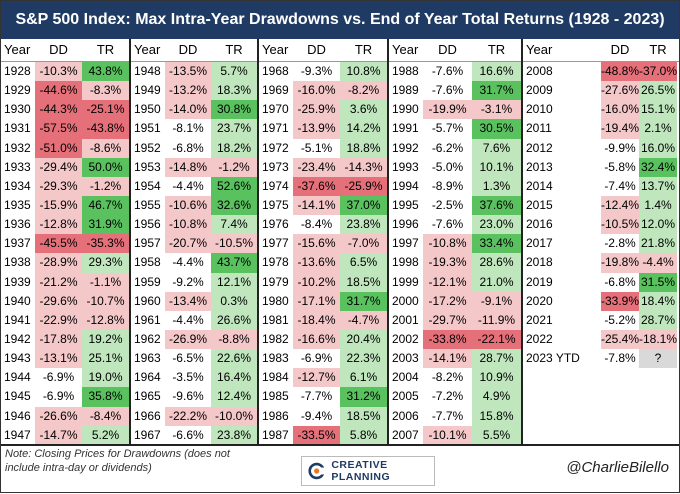 The height and width of the screenshot is (494, 680). What do you see at coordinates (405, 377) in the screenshot?
I see `year-cell: 2004` at bounding box center [405, 377].